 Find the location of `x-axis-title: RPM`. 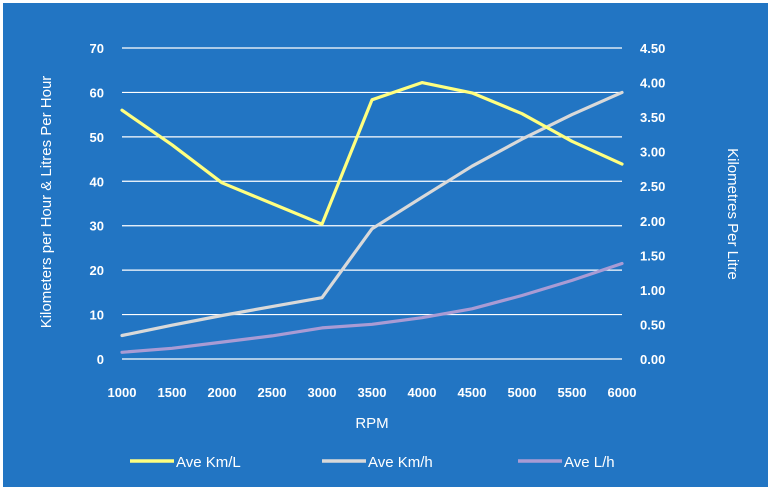

x-axis-title: RPM is located at coordinates (371, 423).